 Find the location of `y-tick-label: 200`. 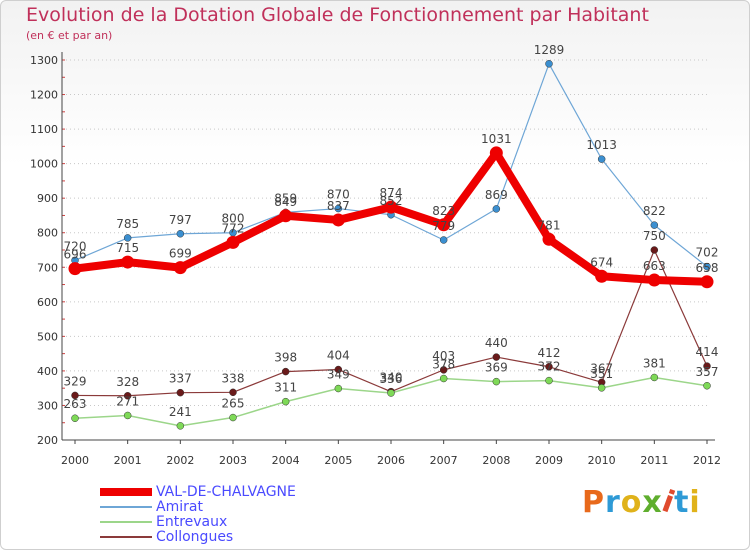

y-tick-label: 200 is located at coordinates (47, 440).